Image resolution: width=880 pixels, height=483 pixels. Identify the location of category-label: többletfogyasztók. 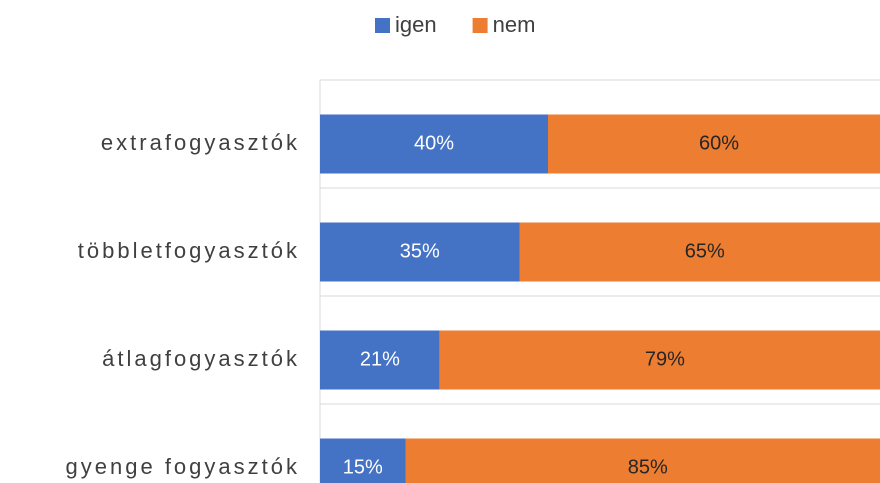
(189, 250).